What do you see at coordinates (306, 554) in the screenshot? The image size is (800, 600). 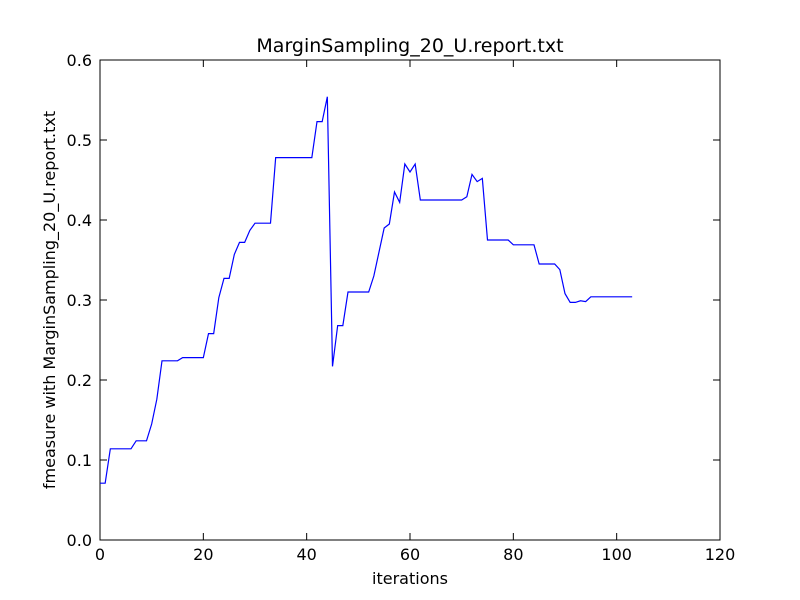 I see `x-tick-label: 40` at bounding box center [306, 554].